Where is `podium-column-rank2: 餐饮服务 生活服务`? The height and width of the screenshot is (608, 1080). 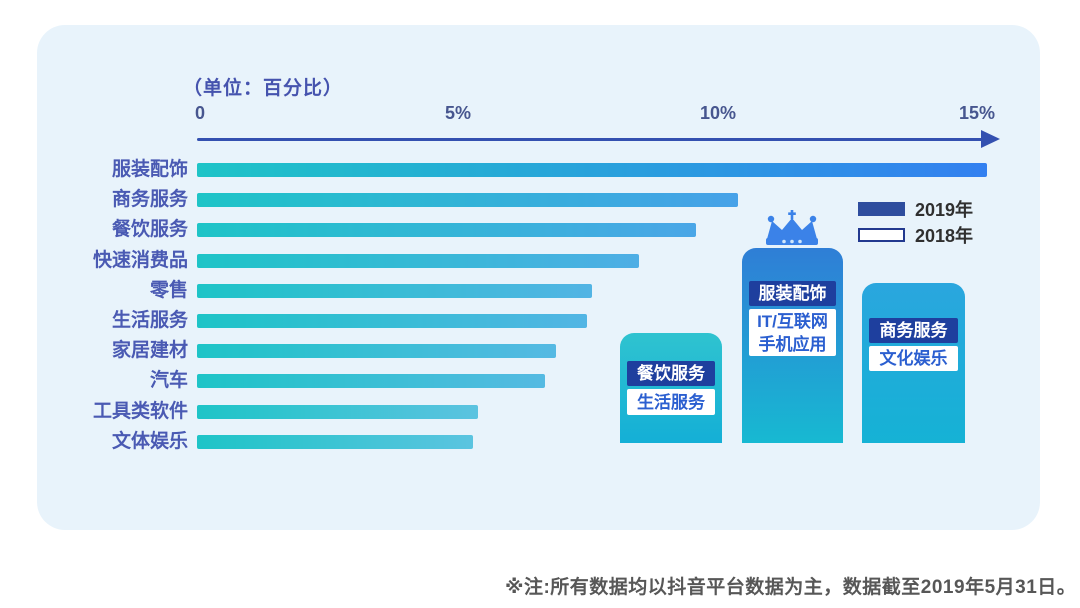
podium-column-rank2: 餐饮服务 生活服务 is located at coordinates (671, 388).